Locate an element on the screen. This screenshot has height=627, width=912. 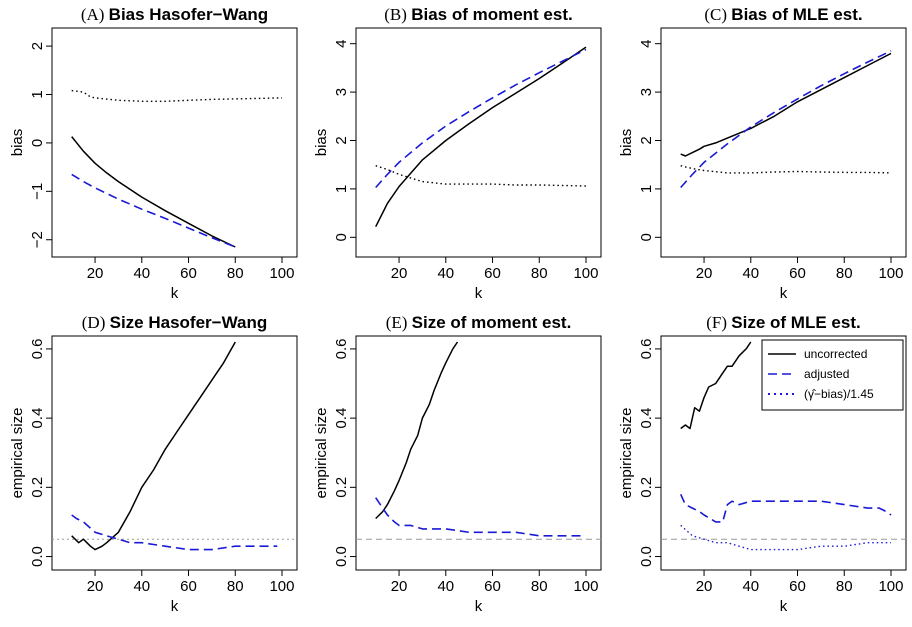
panel-title: (D) Size Hasofer−Wang is located at coordinates (174, 322).